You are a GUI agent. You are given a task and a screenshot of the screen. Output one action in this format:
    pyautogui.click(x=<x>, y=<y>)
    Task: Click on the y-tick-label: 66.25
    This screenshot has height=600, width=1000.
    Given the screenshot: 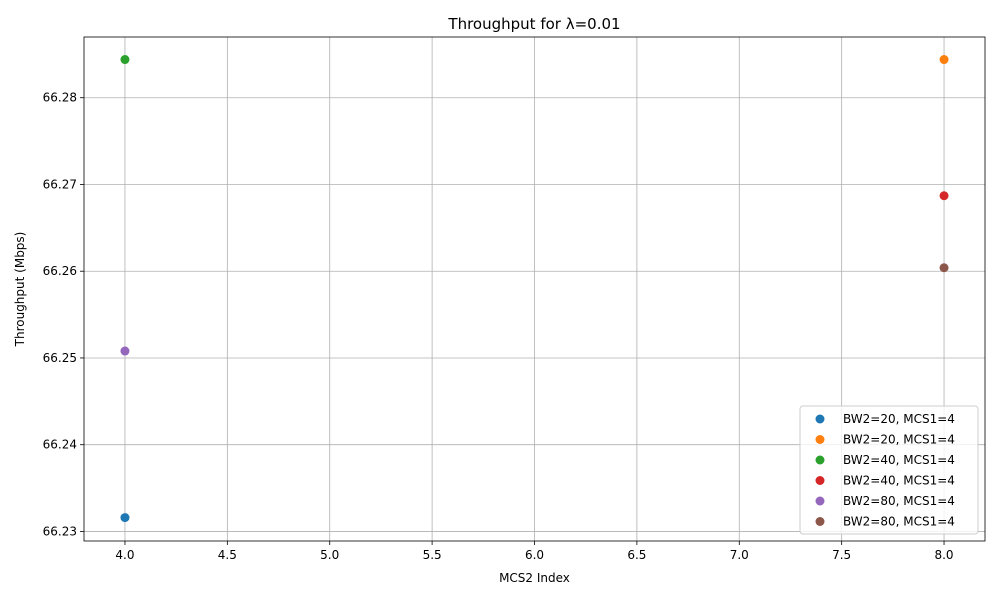 What is the action you would take?
    pyautogui.click(x=60, y=358)
    